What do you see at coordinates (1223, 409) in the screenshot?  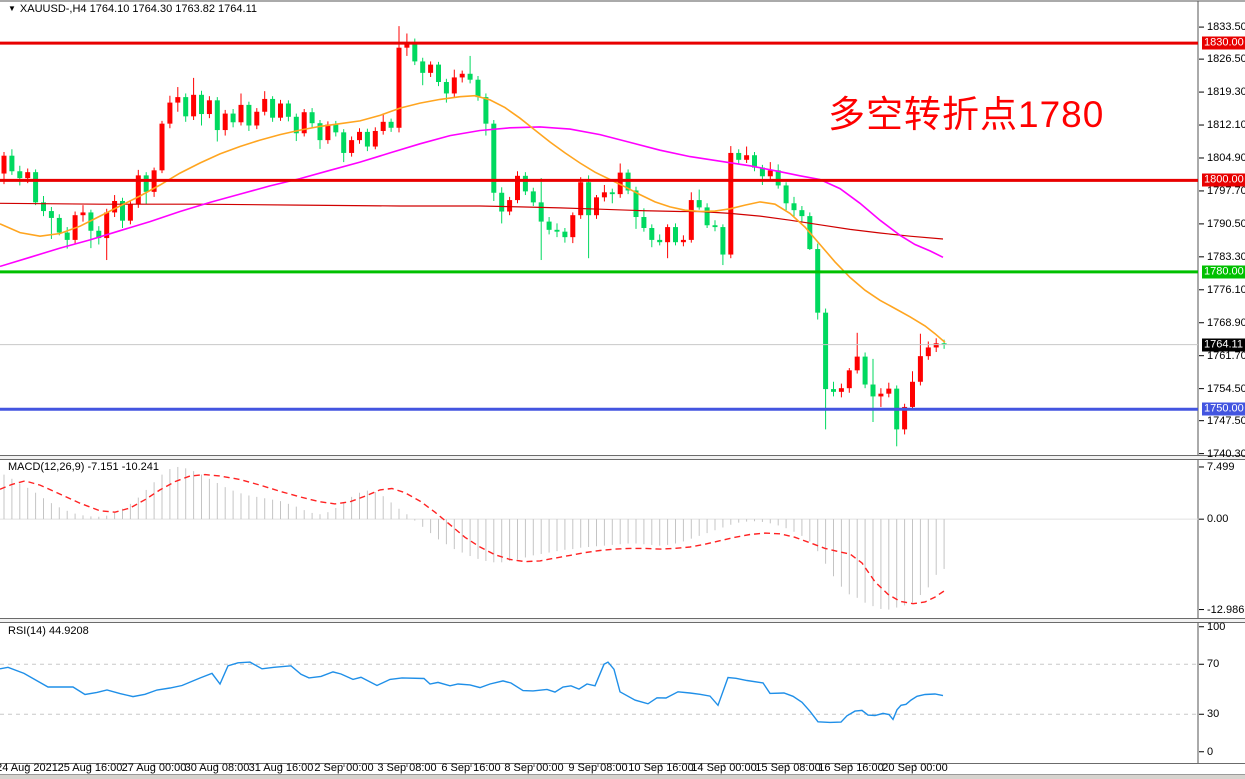 I see `price-badge-1750.00: 1750.00` at bounding box center [1223, 409].